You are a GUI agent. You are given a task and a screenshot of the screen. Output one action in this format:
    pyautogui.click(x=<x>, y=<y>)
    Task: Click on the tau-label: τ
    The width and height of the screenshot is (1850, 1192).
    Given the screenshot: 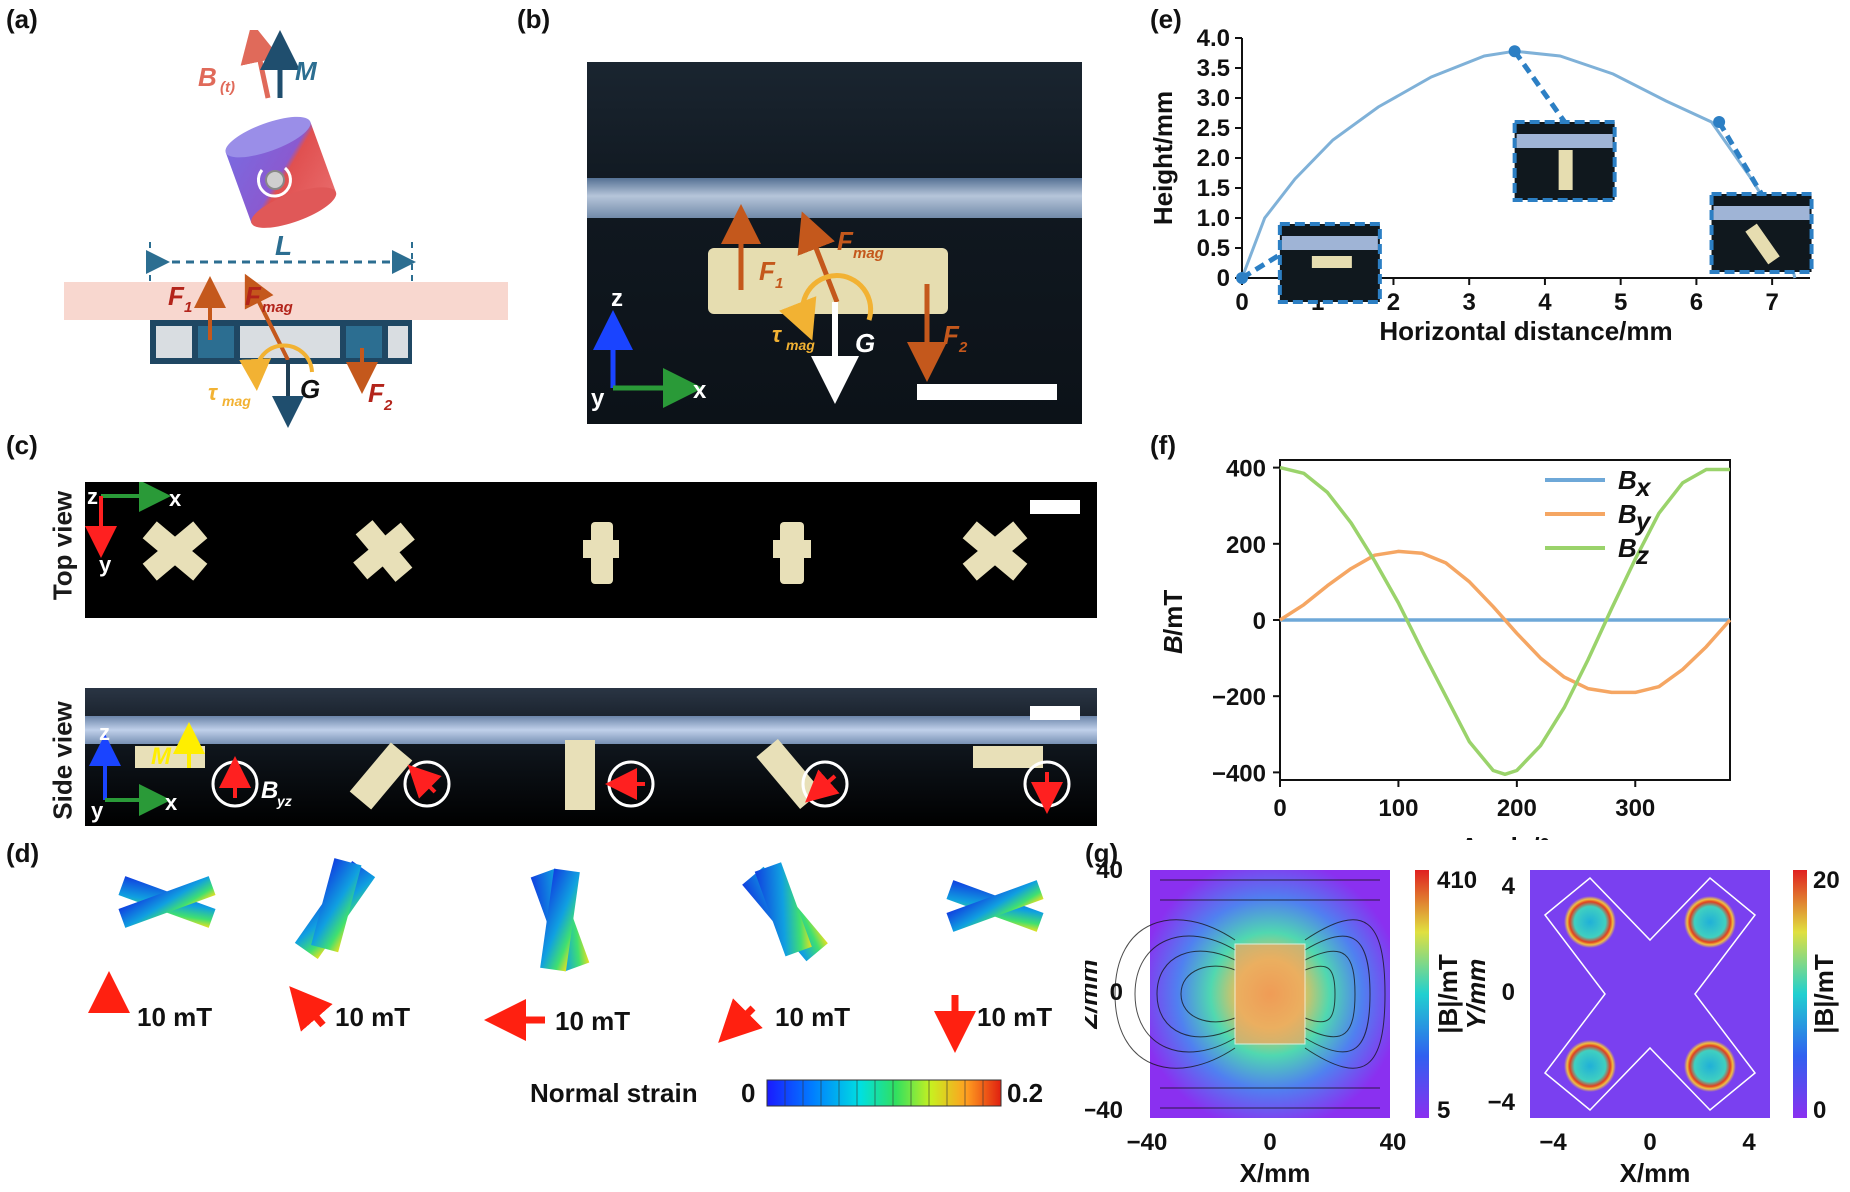 What is the action you would take?
    pyautogui.click(x=213, y=392)
    